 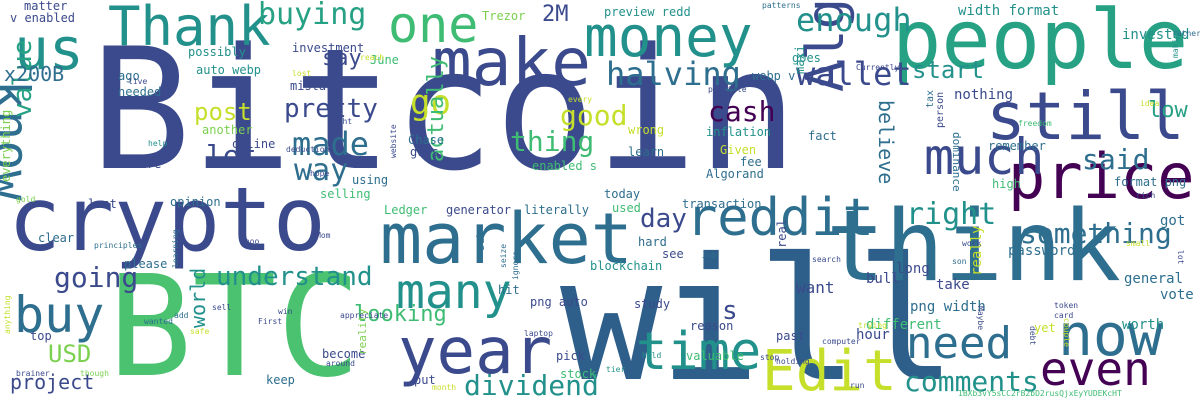 What do you see at coordinates (948, 307) in the screenshot?
I see `word: png width` at bounding box center [948, 307].